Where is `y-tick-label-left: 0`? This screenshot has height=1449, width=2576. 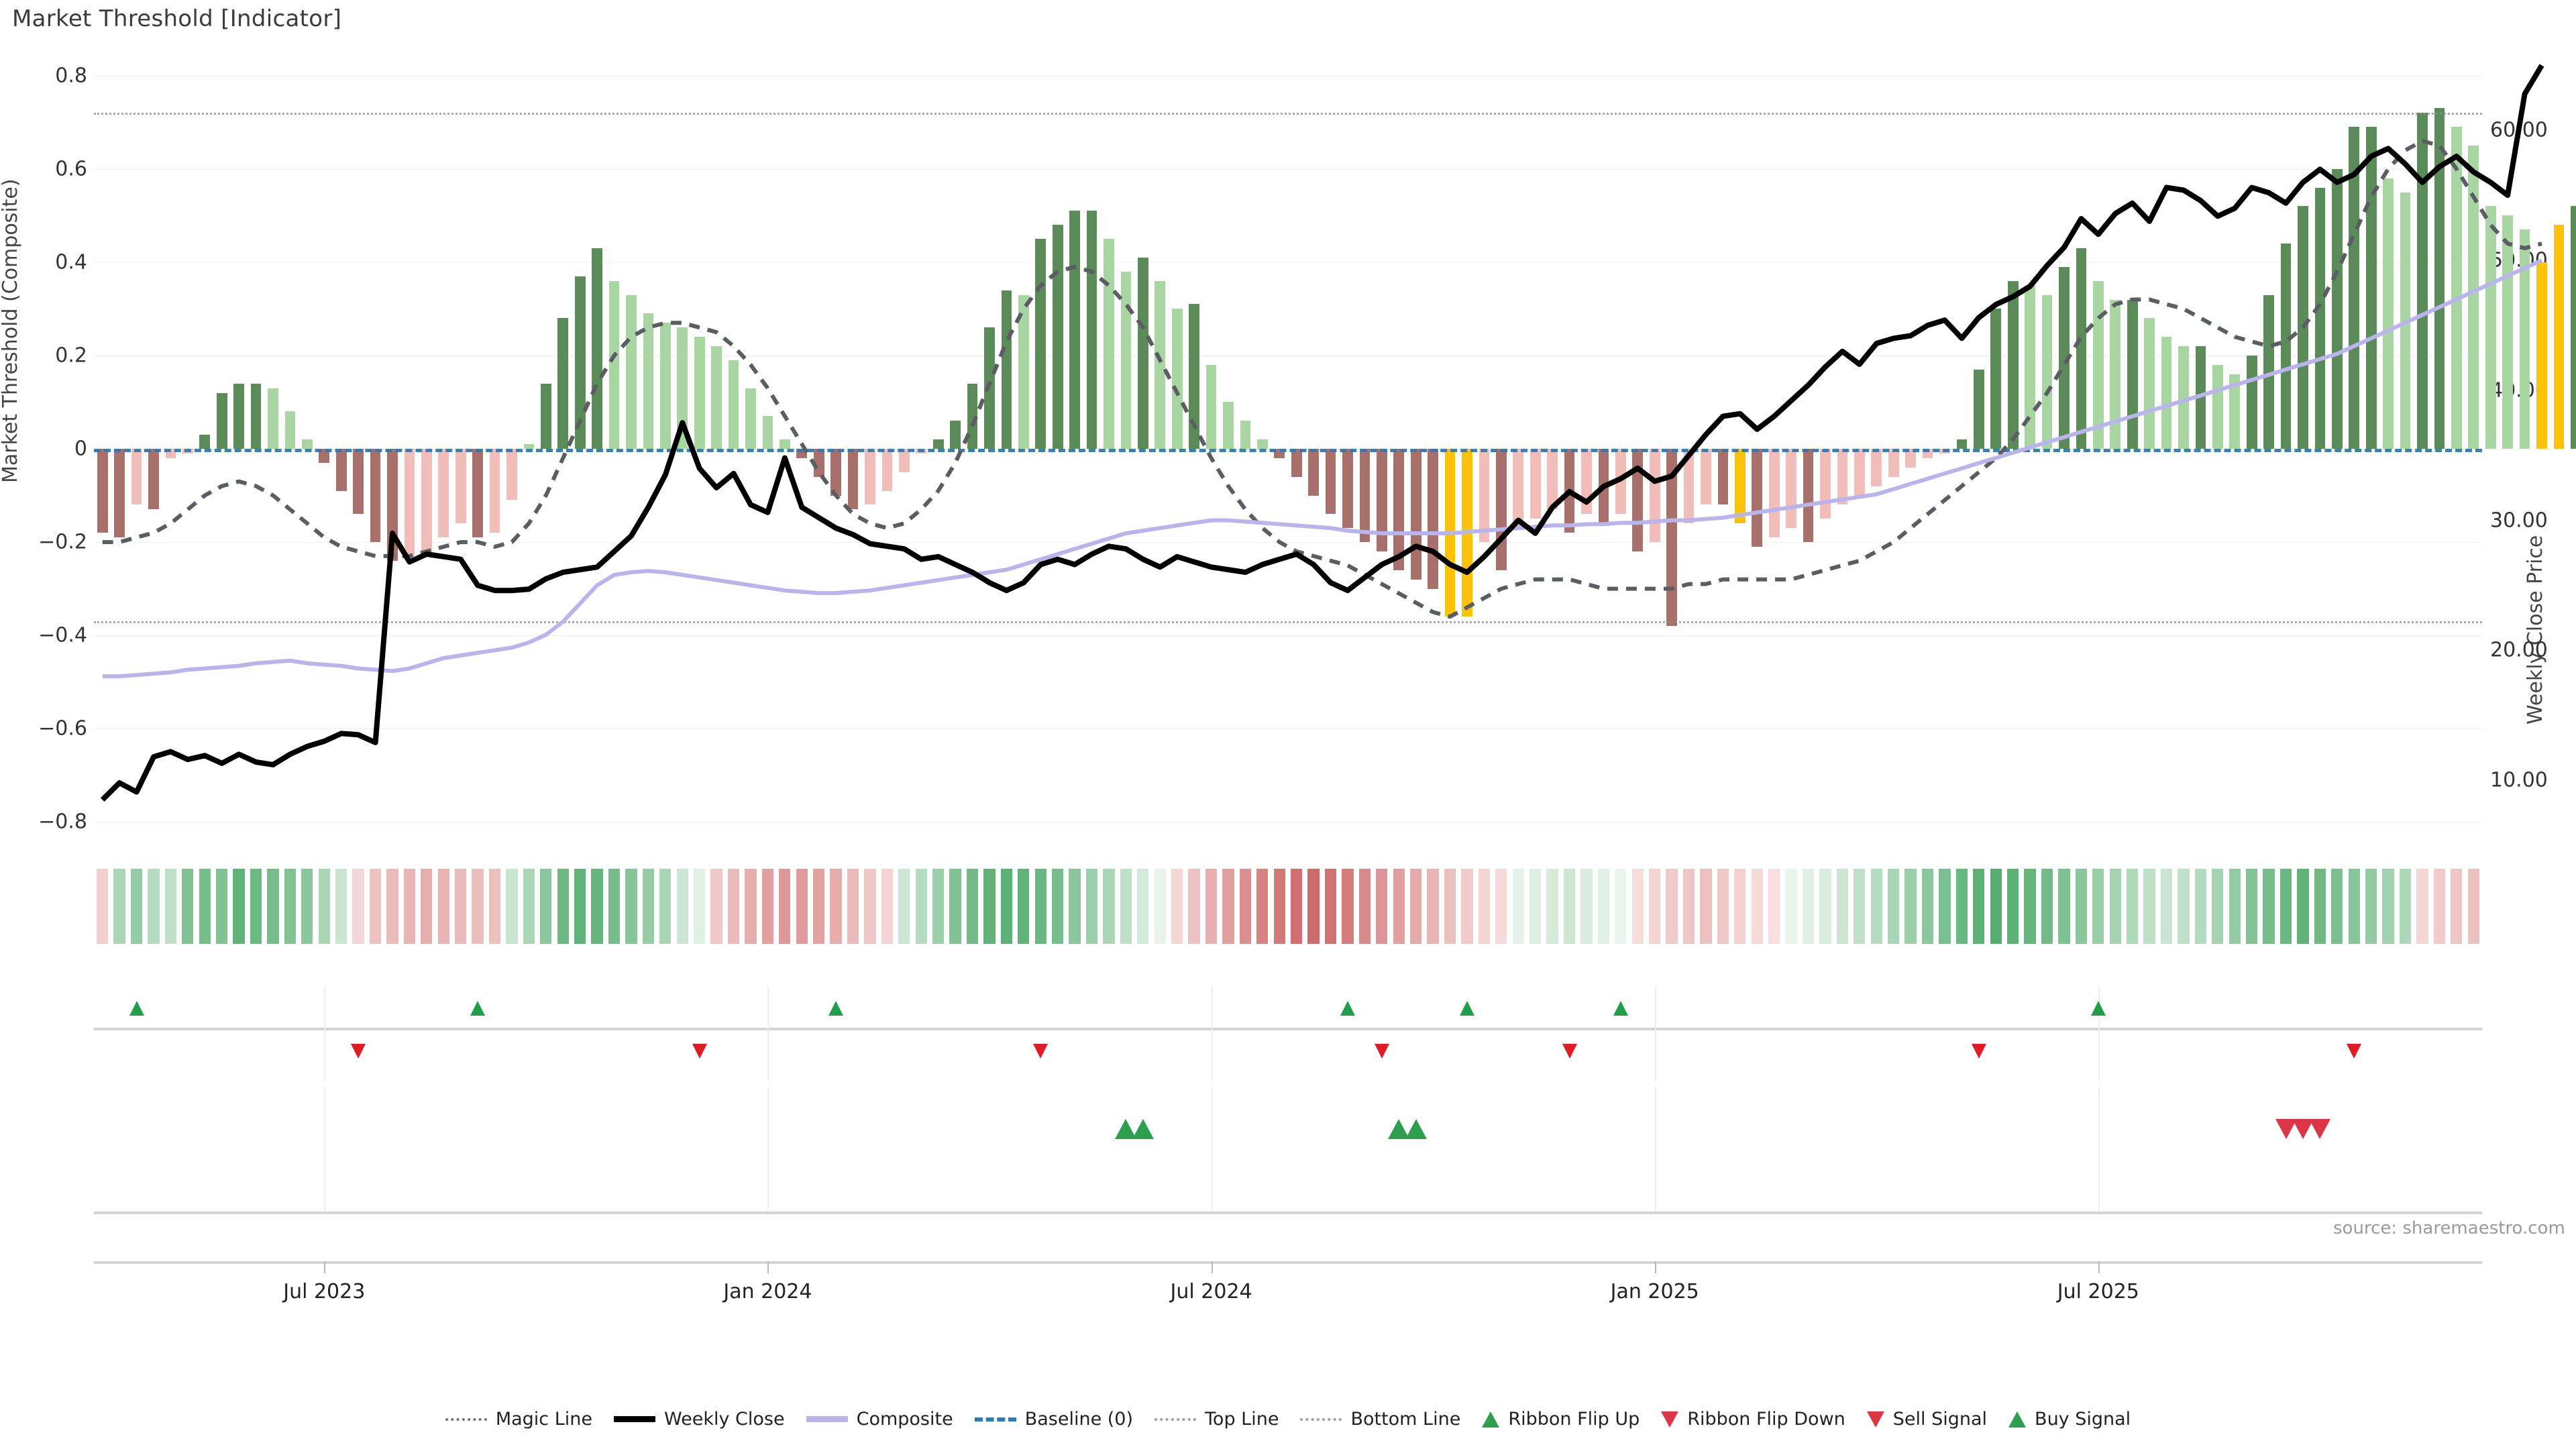
y-tick-label-left: 0 is located at coordinates (80, 449).